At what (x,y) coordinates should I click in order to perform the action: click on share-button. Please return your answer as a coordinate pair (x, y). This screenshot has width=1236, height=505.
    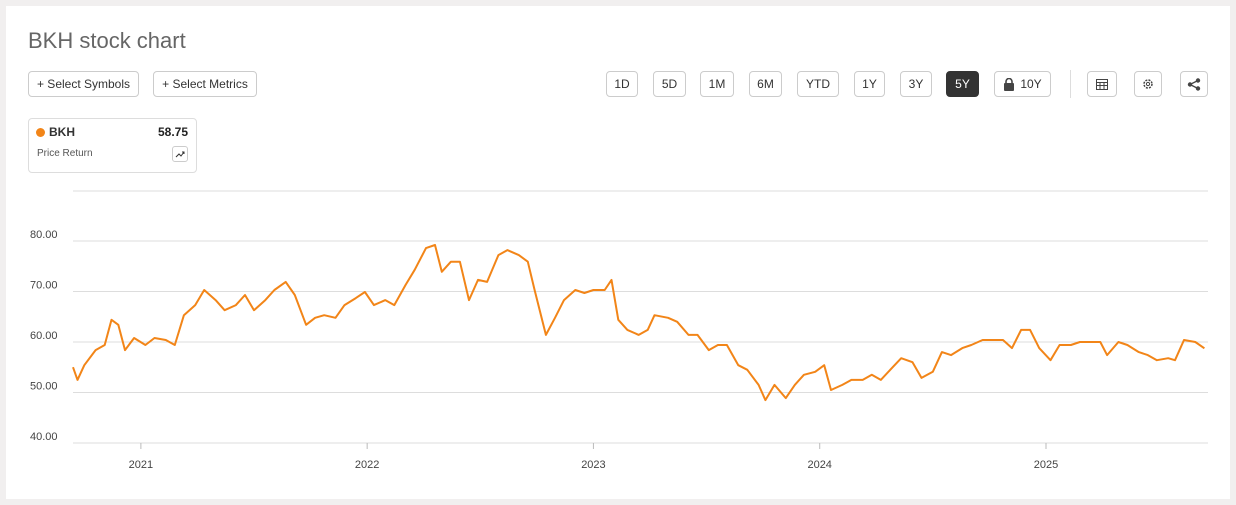
    Looking at the image, I should click on (1194, 84).